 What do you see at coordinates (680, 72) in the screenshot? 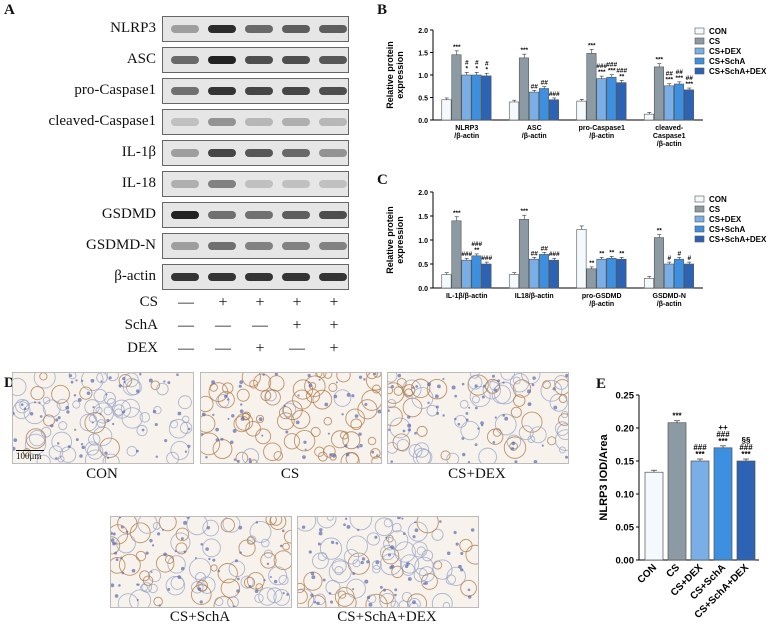
I see `significance-mark: ##` at bounding box center [680, 72].